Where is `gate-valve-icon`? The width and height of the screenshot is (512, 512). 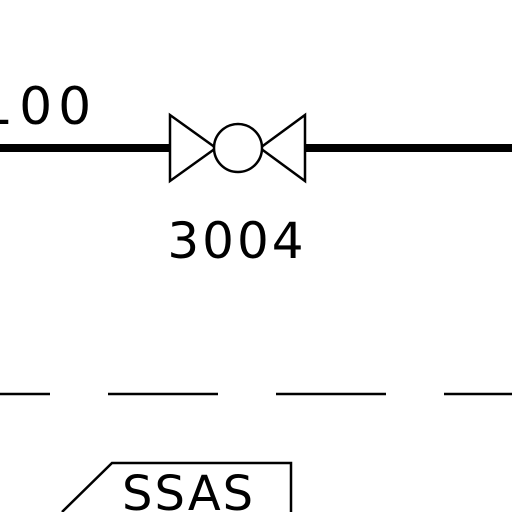 gate-valve-icon is located at coordinates (237, 148).